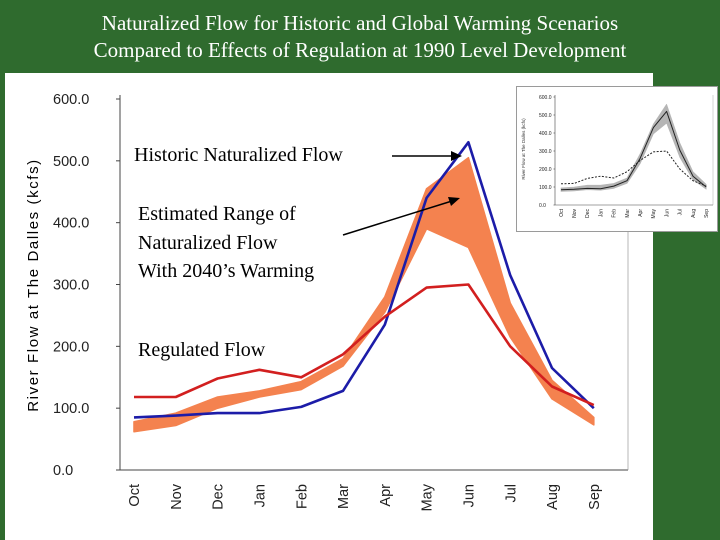  What do you see at coordinates (202, 350) in the screenshot?
I see `annotation-regulated: Regulated Flow` at bounding box center [202, 350].